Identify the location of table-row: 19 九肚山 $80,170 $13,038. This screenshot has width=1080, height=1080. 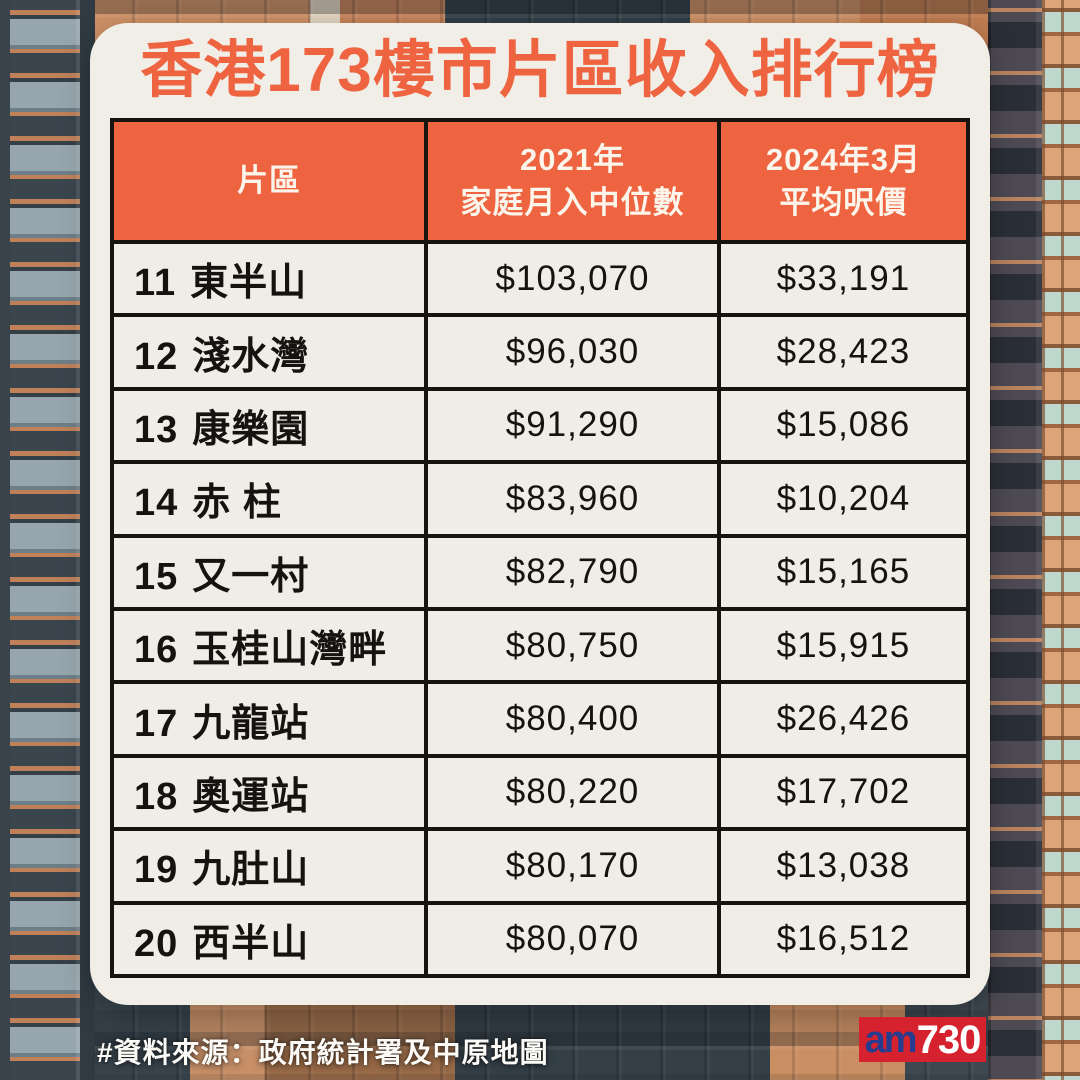
(540, 866).